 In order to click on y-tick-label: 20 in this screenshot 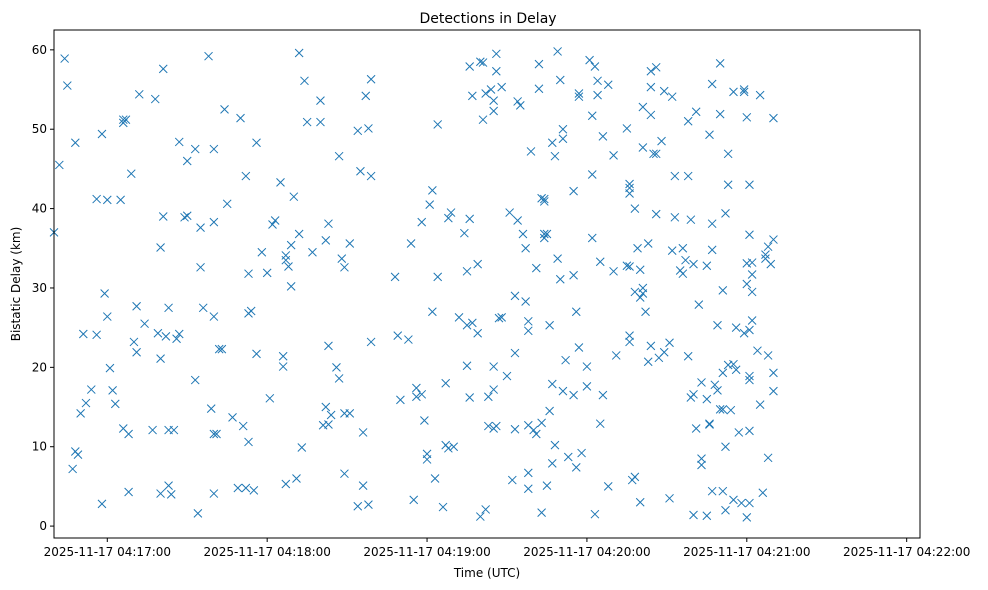, I will do `click(39, 367)`.